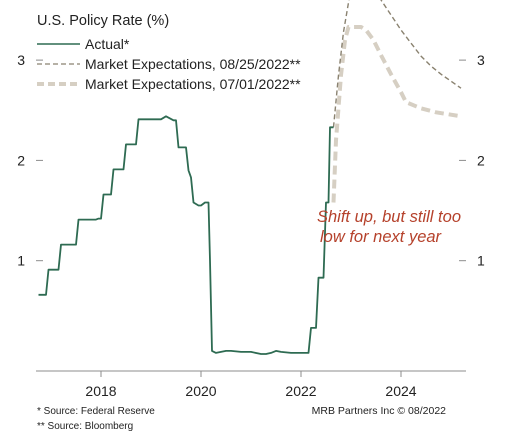  I want to click on x-ticks: 2018 2020 2022 2024, so click(251, 385).